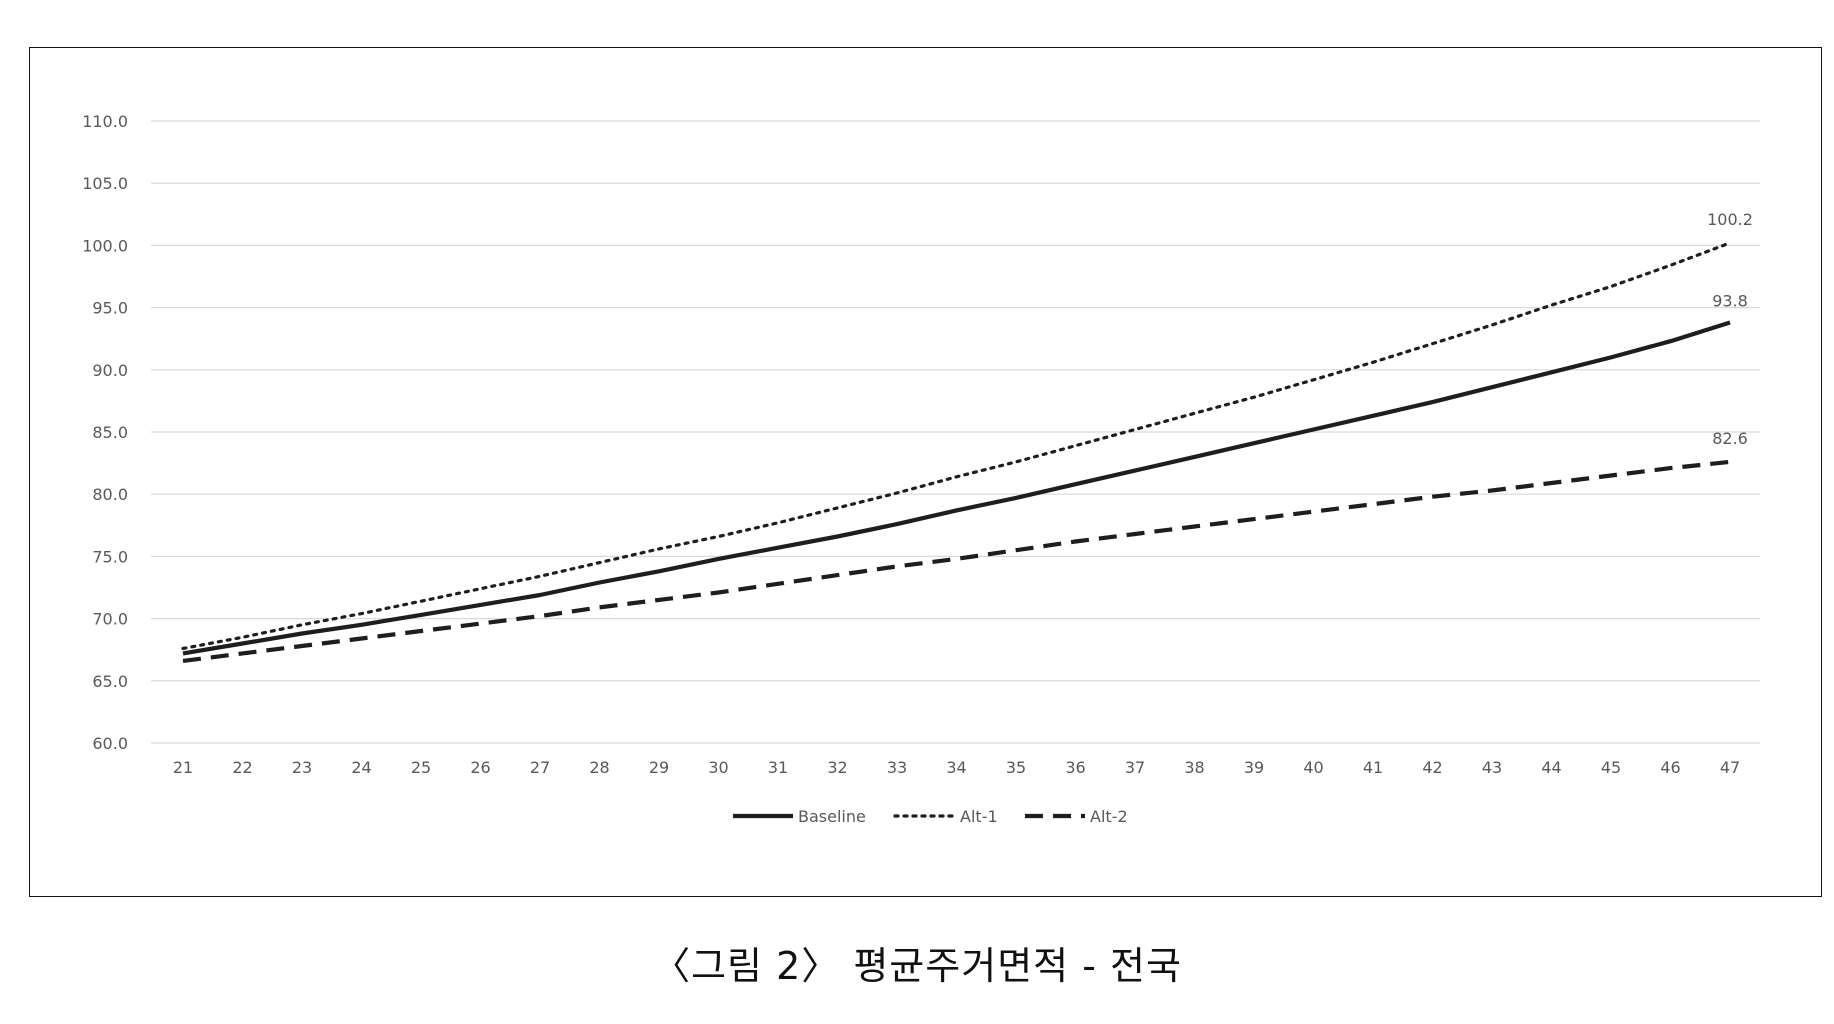 This screenshot has width=1834, height=1024. What do you see at coordinates (832, 816) in the screenshot?
I see `legend-label-baseline: Baseline` at bounding box center [832, 816].